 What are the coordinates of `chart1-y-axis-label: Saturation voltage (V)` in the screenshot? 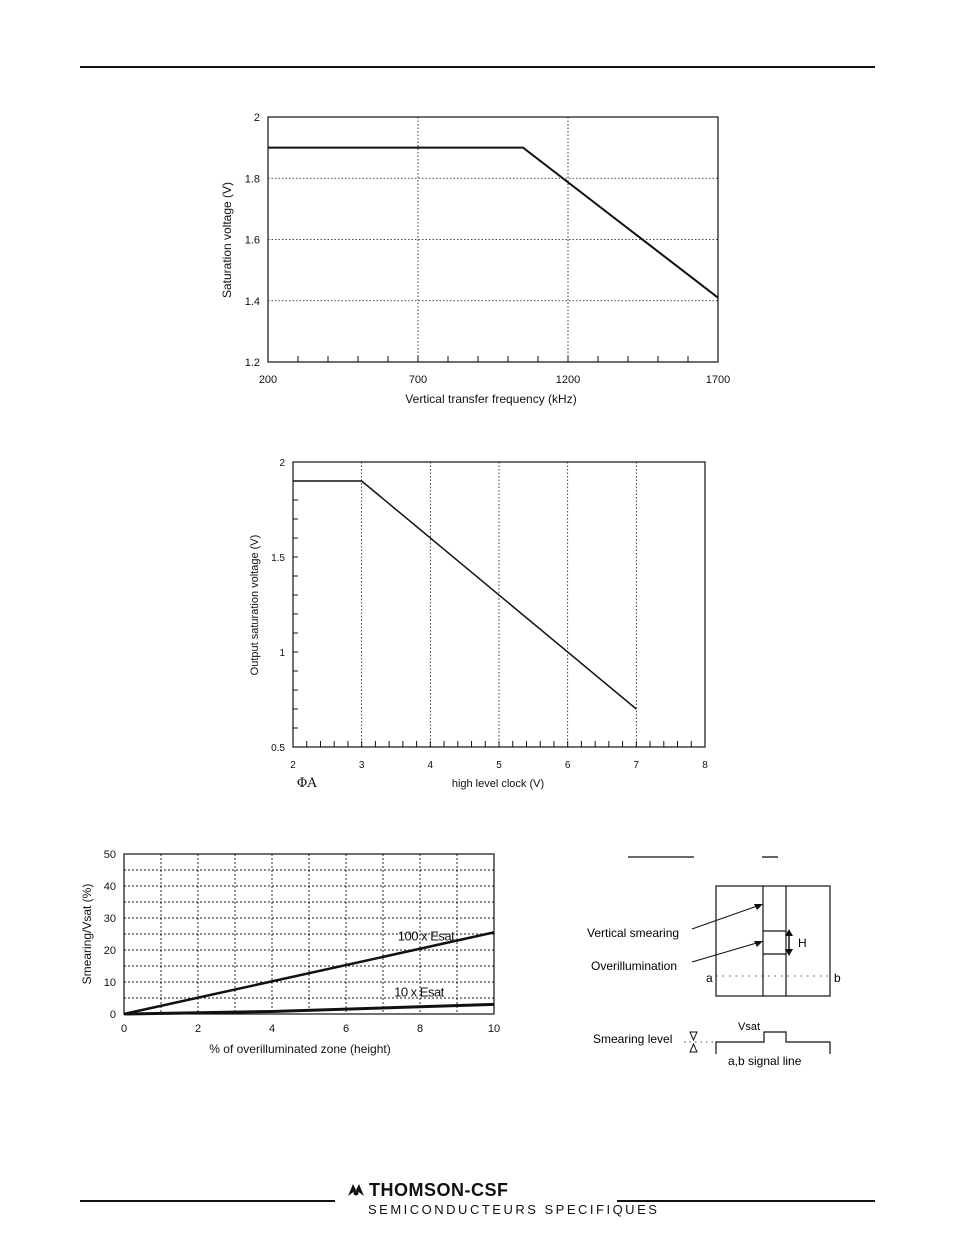 It's located at (227, 240).